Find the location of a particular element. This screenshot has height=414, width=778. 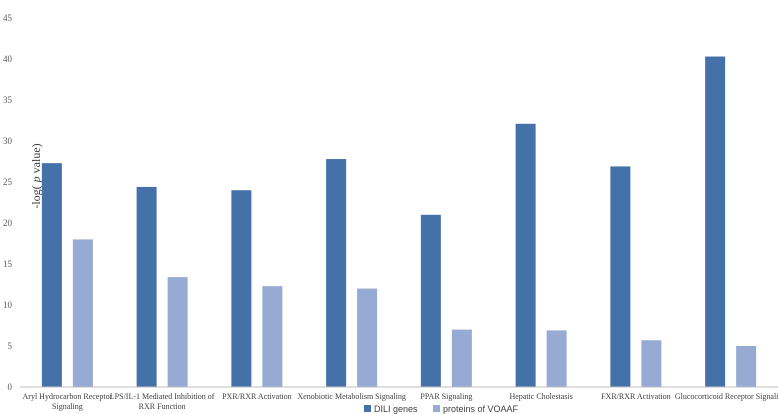

y-tick-label: 10 is located at coordinates (8, 305).